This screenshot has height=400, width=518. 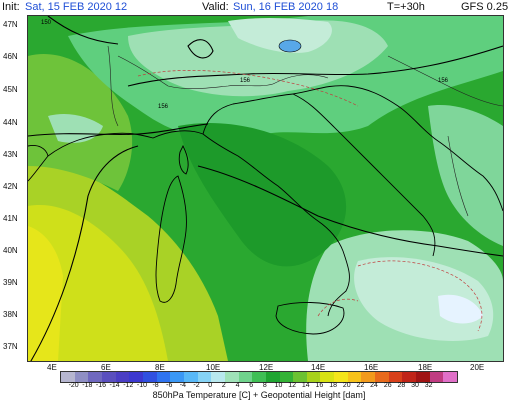 I want to click on isotherm-east, so click(x=420, y=296).